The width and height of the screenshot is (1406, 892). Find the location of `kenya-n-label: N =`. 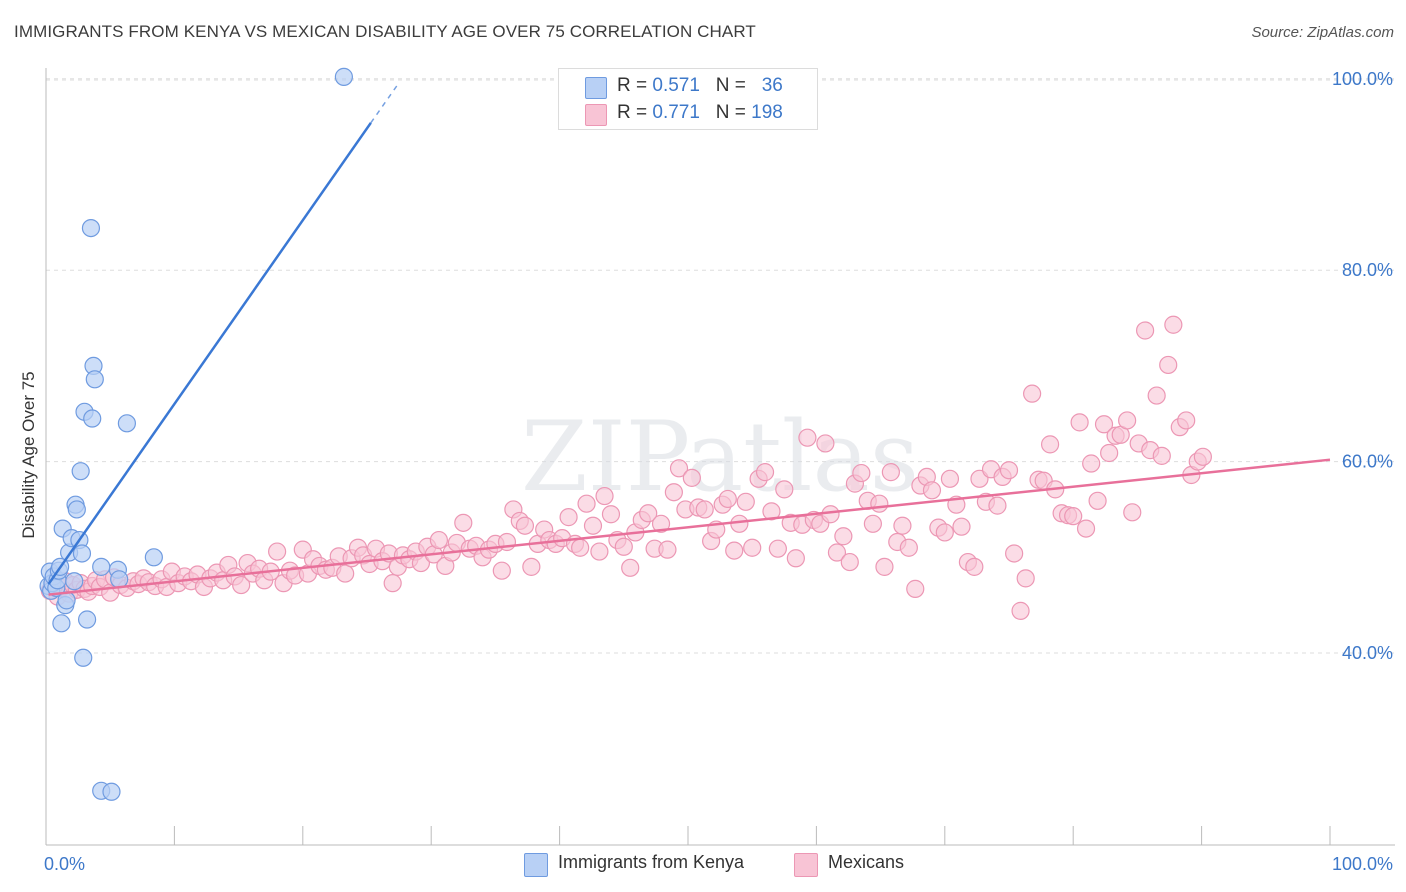

kenya-n-label: N = is located at coordinates (733, 85).